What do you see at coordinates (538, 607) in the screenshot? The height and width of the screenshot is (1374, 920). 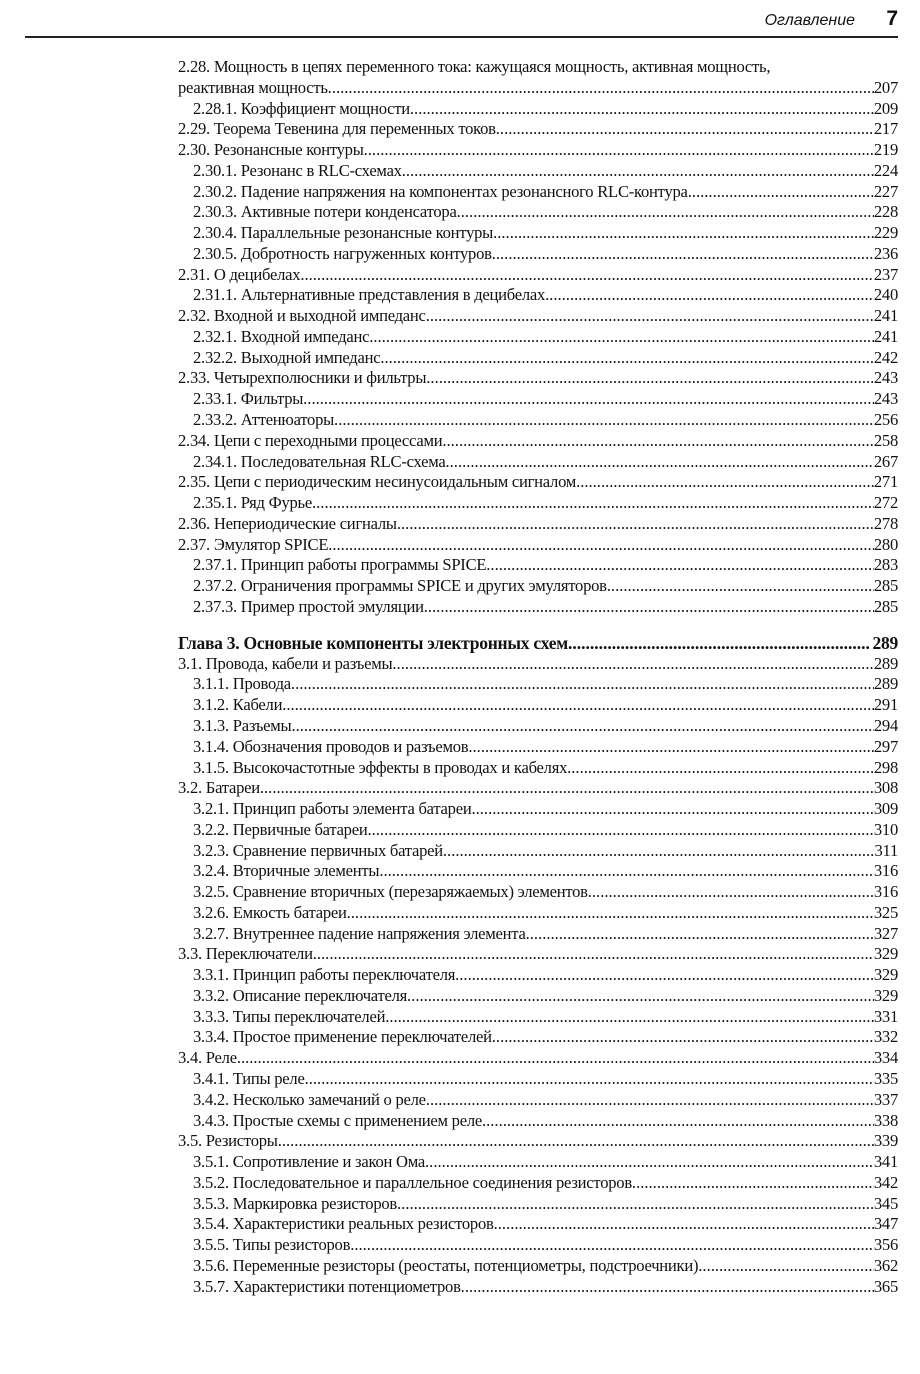 I see `toc-entry: 2.37.3. Пример простой эмуляции 285` at bounding box center [538, 607].